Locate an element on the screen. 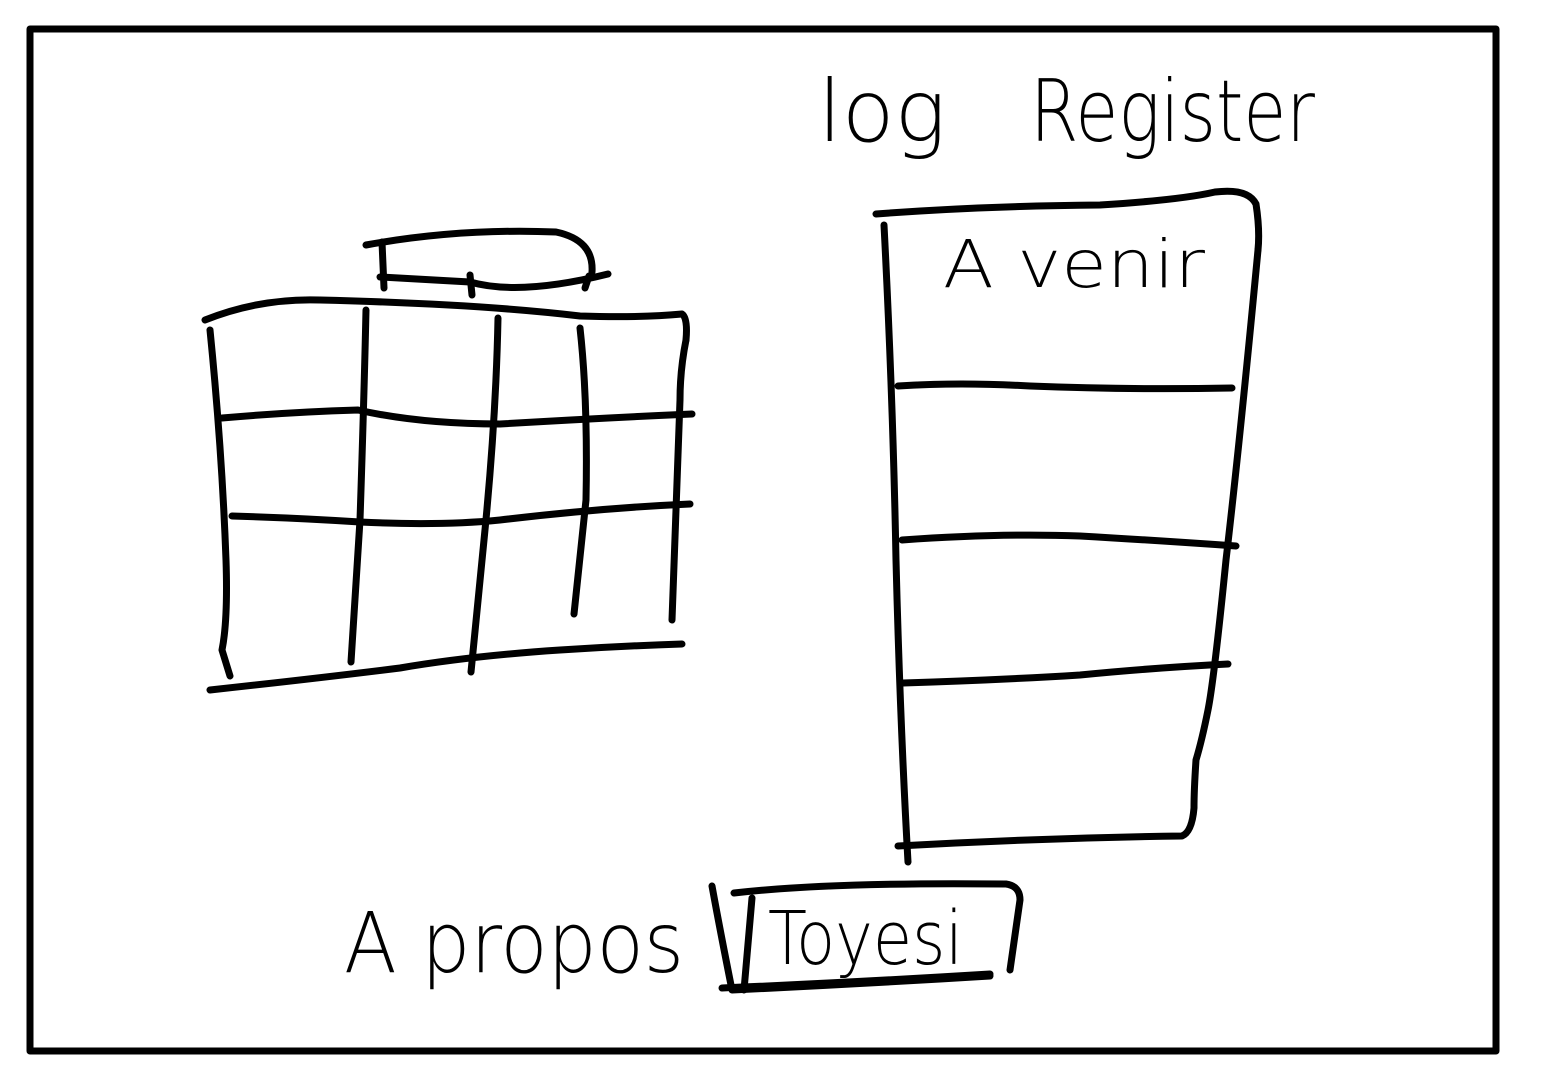  panel-right-edge is located at coordinates (1078, 548).